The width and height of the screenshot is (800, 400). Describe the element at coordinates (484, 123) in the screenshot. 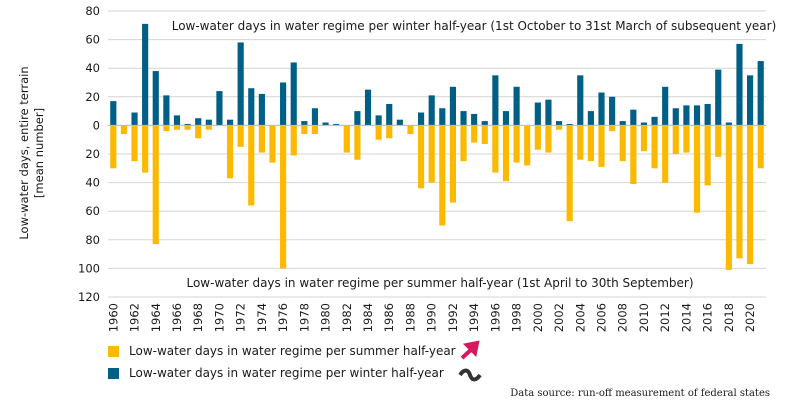

I see `bar-winter-1995` at that location.